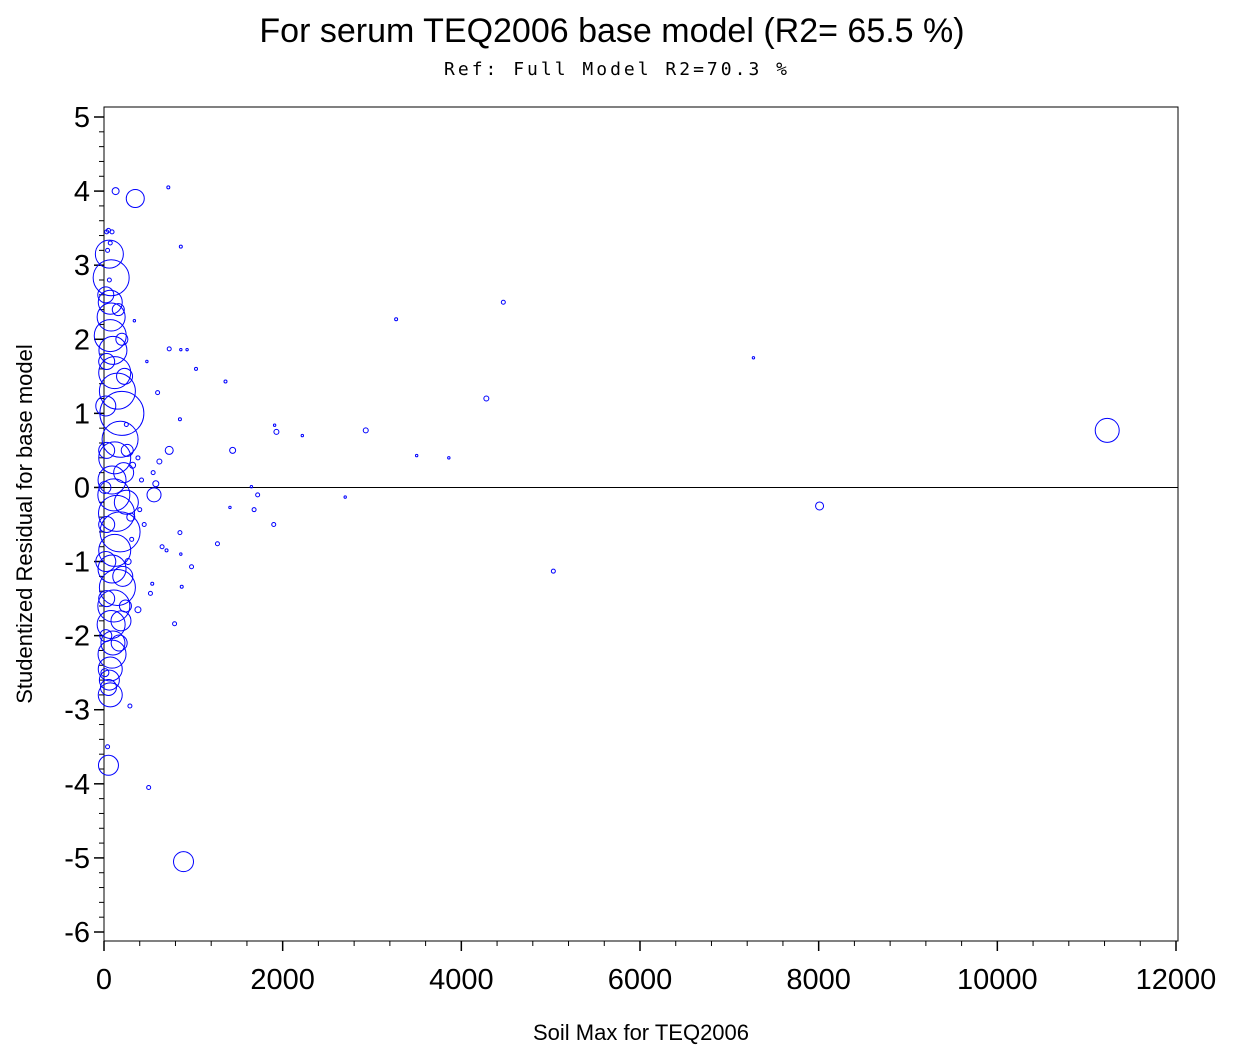 The height and width of the screenshot is (1047, 1233). I want to click on y-tick-label: 3, so click(82, 266).